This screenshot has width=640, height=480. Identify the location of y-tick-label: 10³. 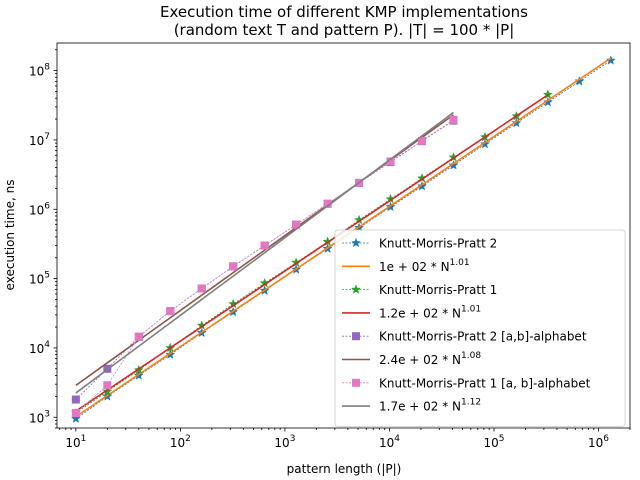
(39, 417).